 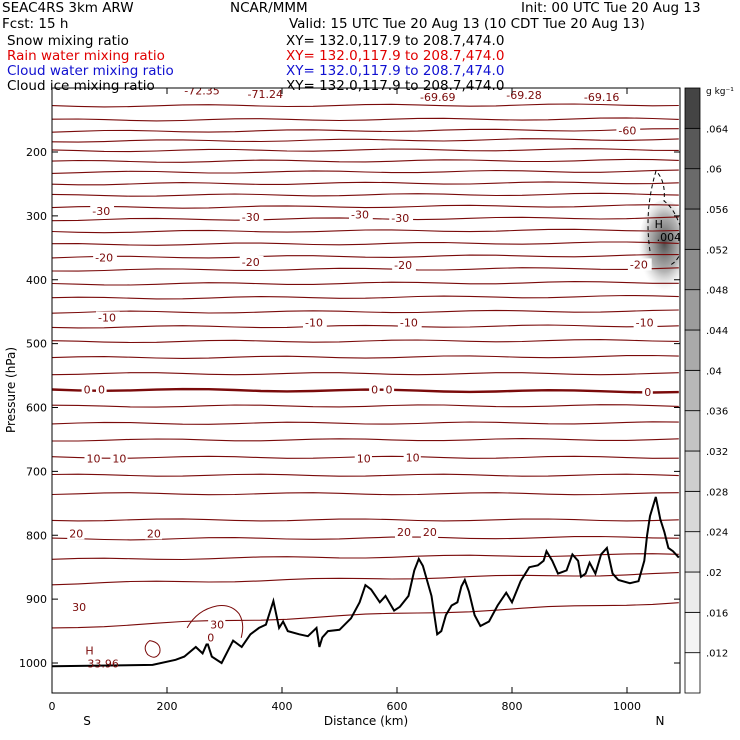 I want to click on y-tick-label: 600, so click(x=36, y=408).